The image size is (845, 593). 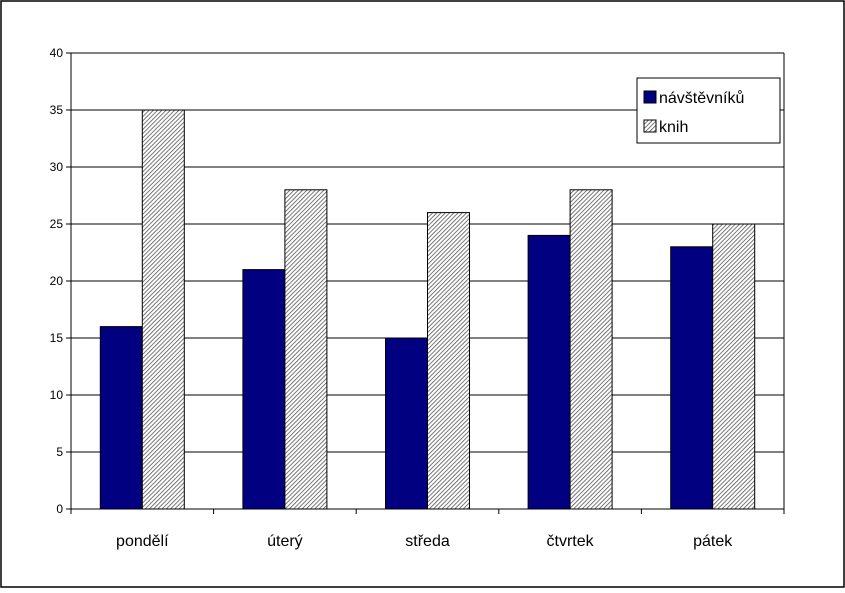 I want to click on legend-label: knih, so click(x=673, y=127).